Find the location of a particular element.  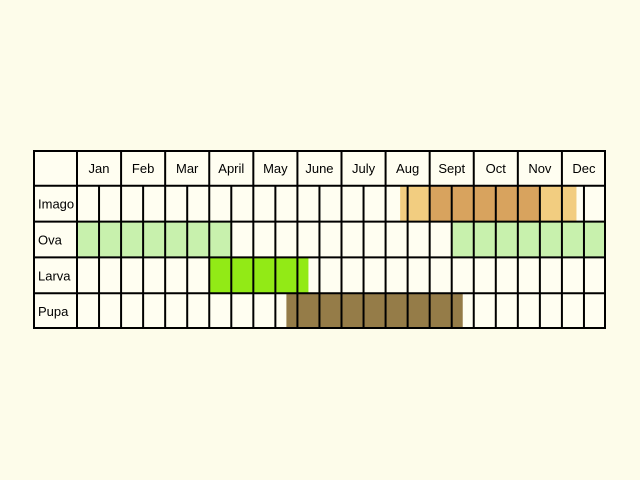

month-label: April is located at coordinates (231, 168).